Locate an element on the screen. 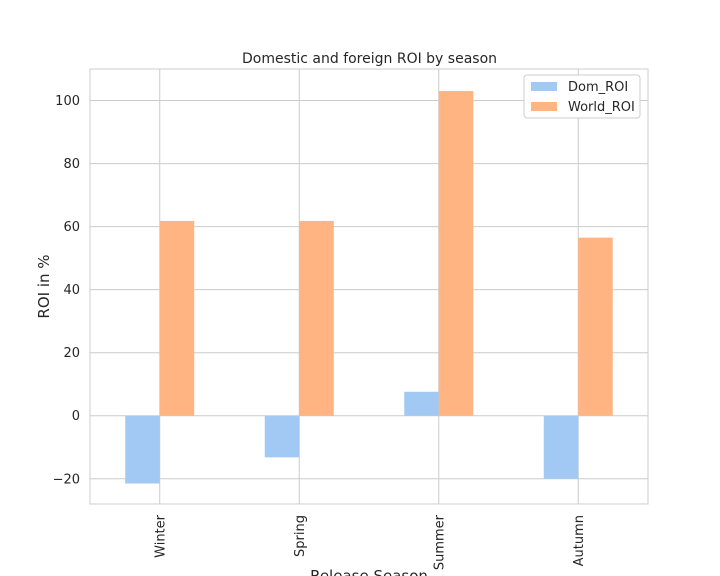 This screenshot has width=720, height=576. legend-label: World_ROI is located at coordinates (601, 107).